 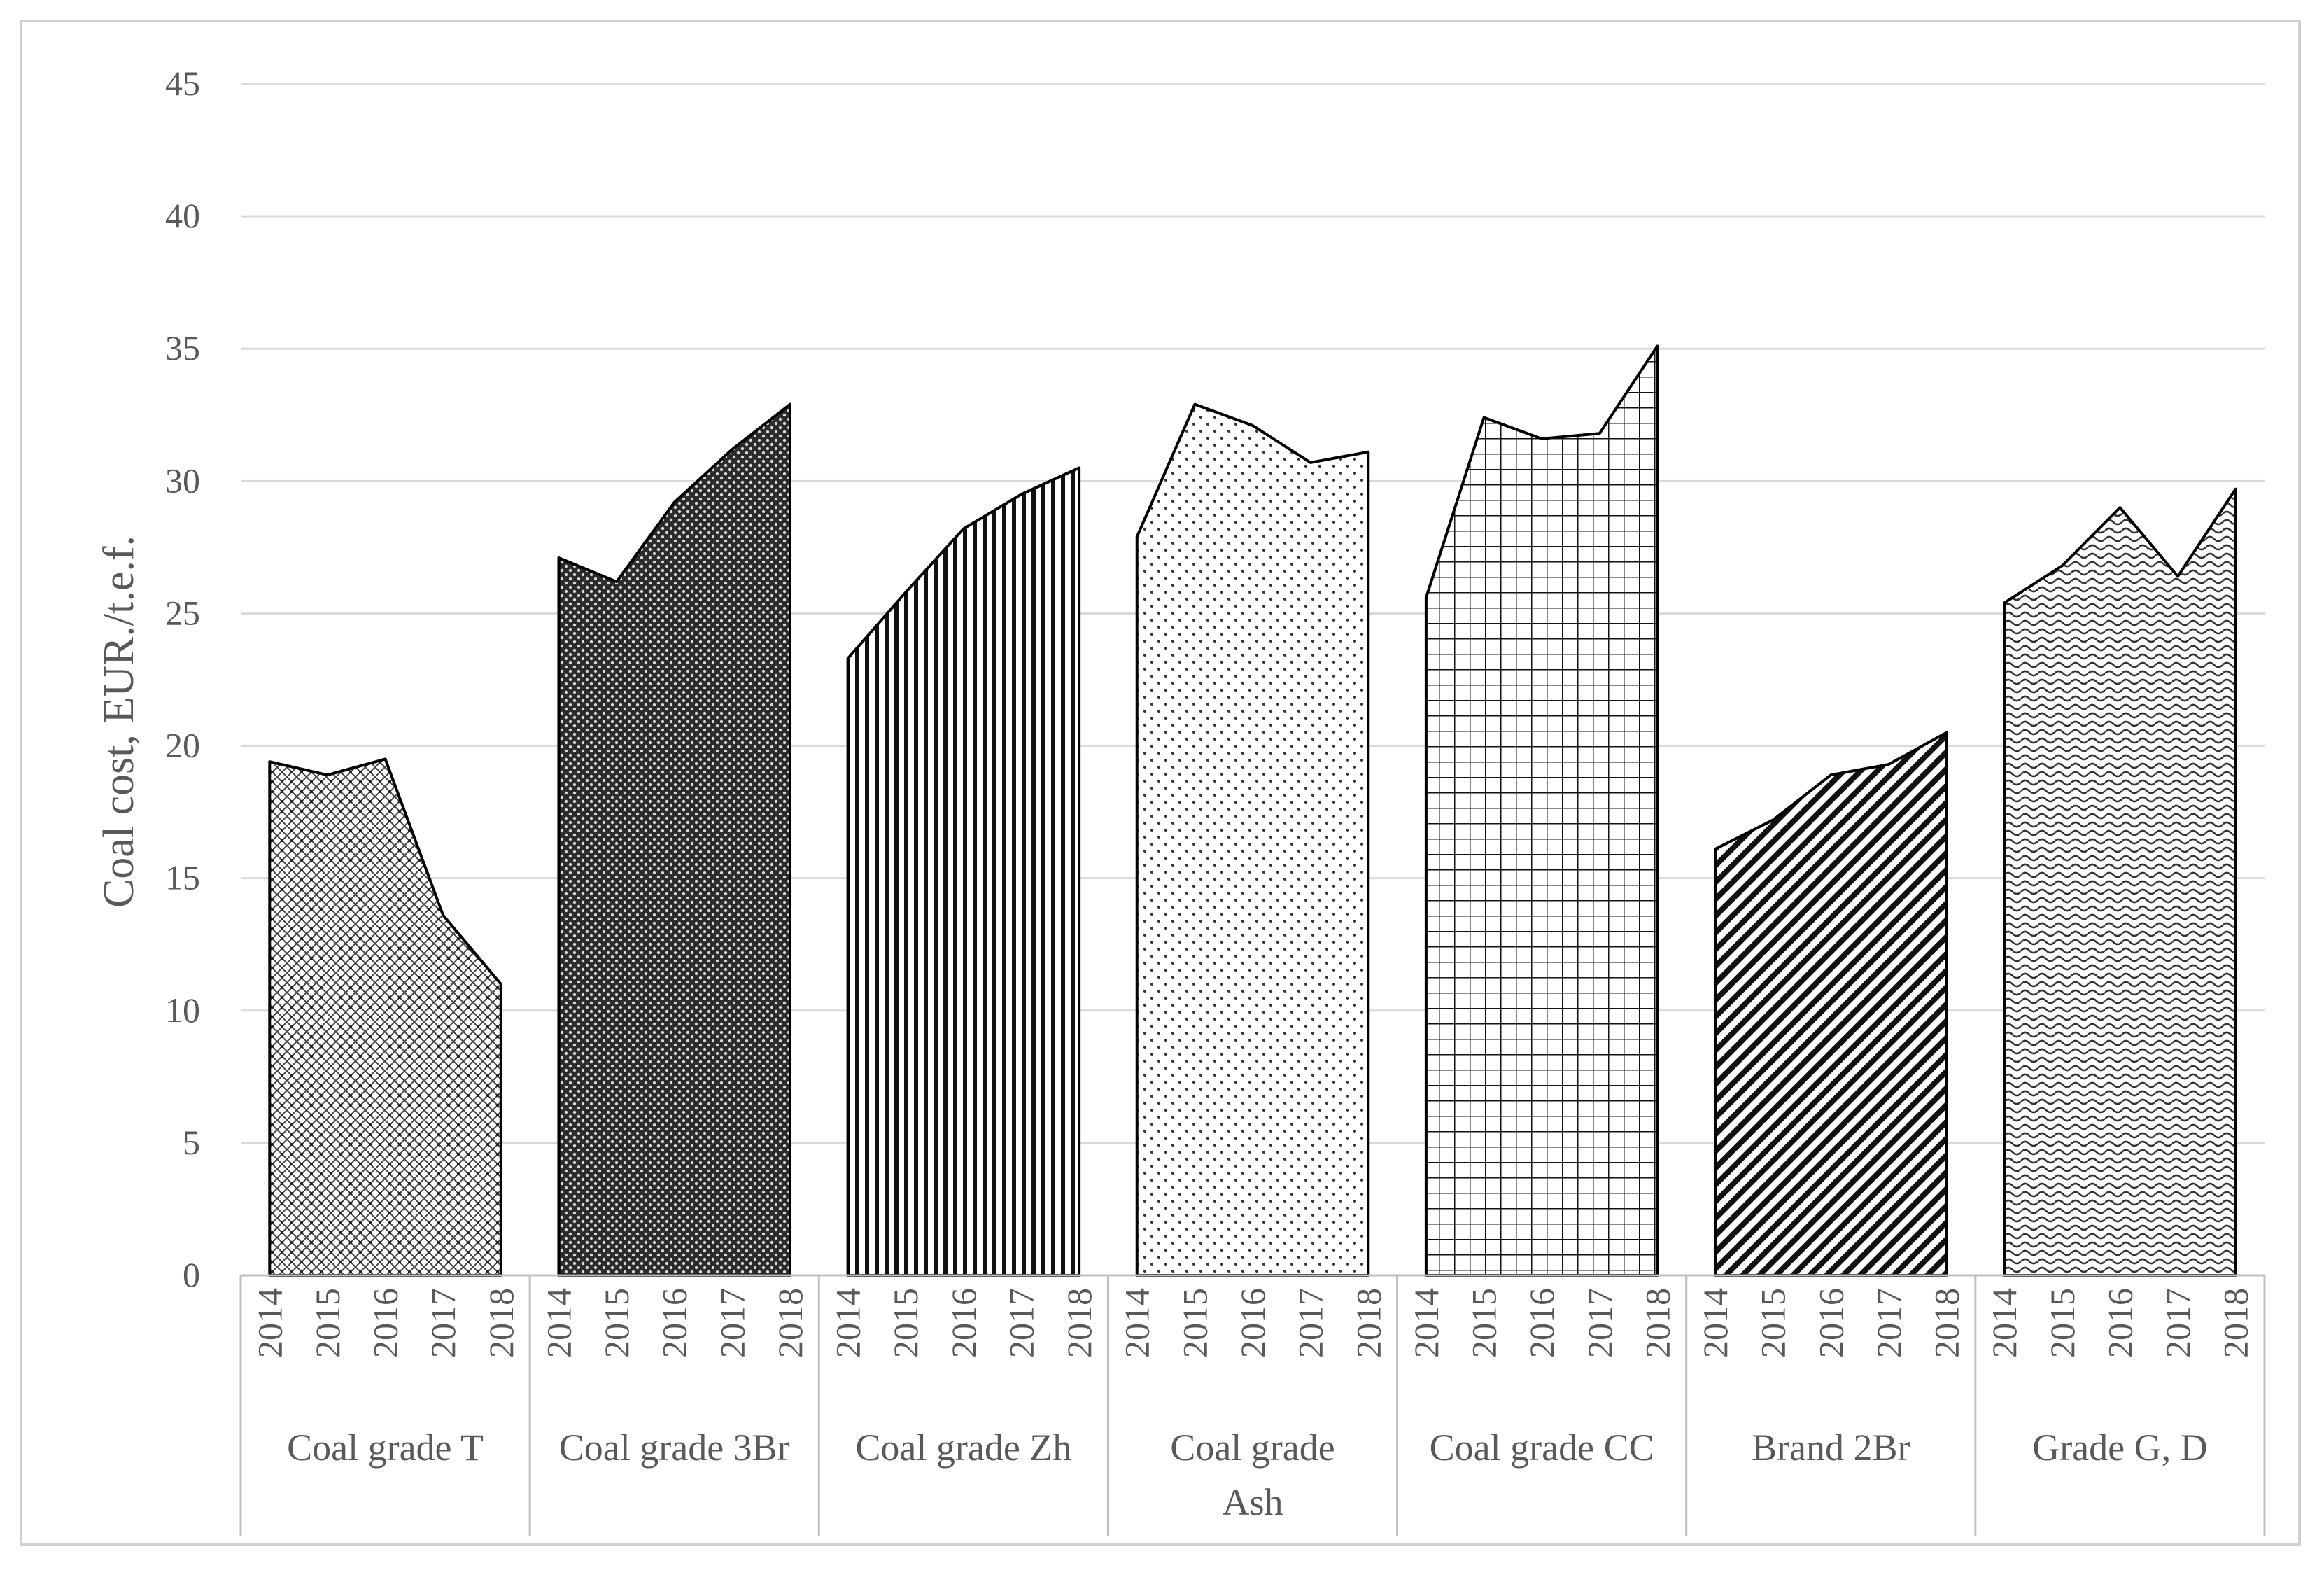 What do you see at coordinates (1888, 1323) in the screenshot?
I see `x-tick-year-5-2017: 2017` at bounding box center [1888, 1323].